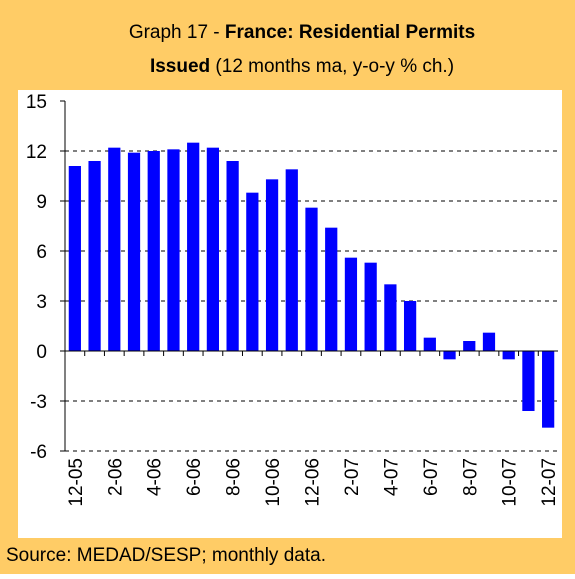 This screenshot has height=579, width=575. Describe the element at coordinates (549, 482) in the screenshot. I see `x-tick-label: 12-07` at that location.